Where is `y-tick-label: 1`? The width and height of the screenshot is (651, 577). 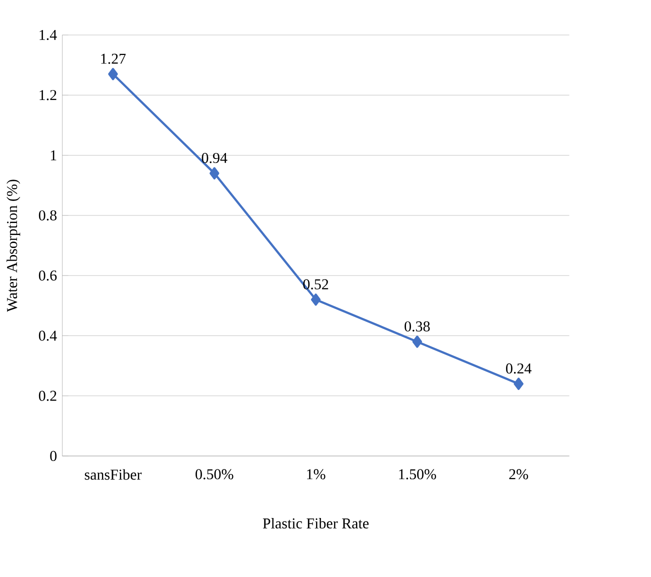
y-tick-label: 1 is located at coordinates (53, 155).